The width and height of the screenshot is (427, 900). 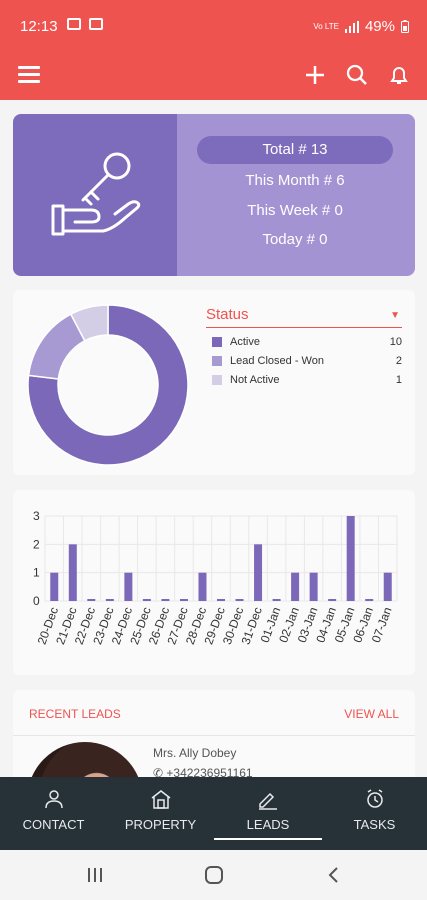 I want to click on y-tick-label: 1, so click(x=36, y=573).